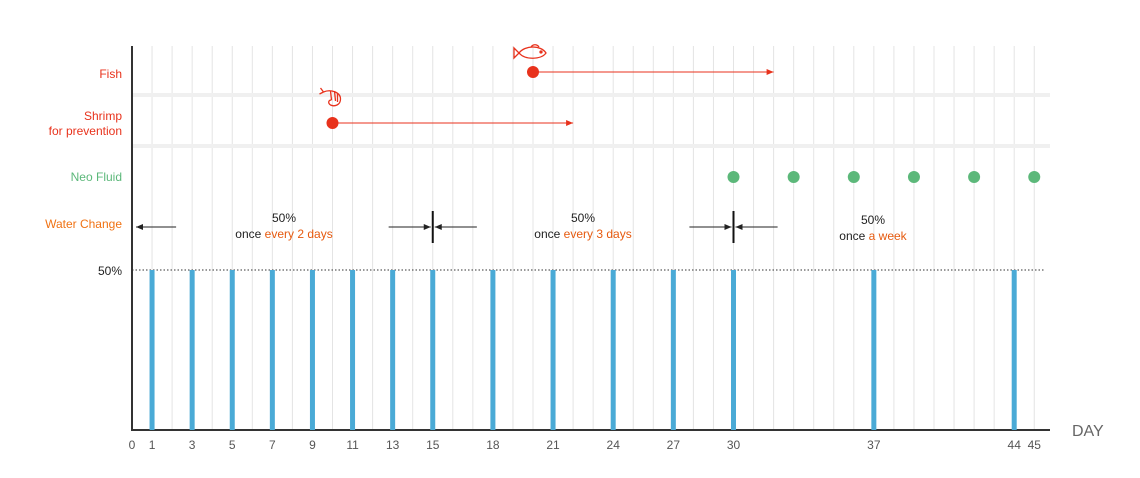 This screenshot has width=1140, height=478. I want to click on x-tick-label-1: 1, so click(152, 445).